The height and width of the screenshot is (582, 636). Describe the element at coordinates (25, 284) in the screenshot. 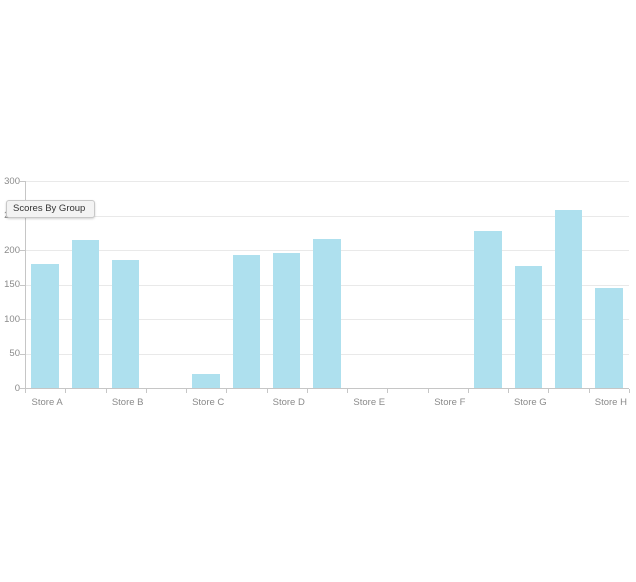

I see `y-axis-line` at that location.